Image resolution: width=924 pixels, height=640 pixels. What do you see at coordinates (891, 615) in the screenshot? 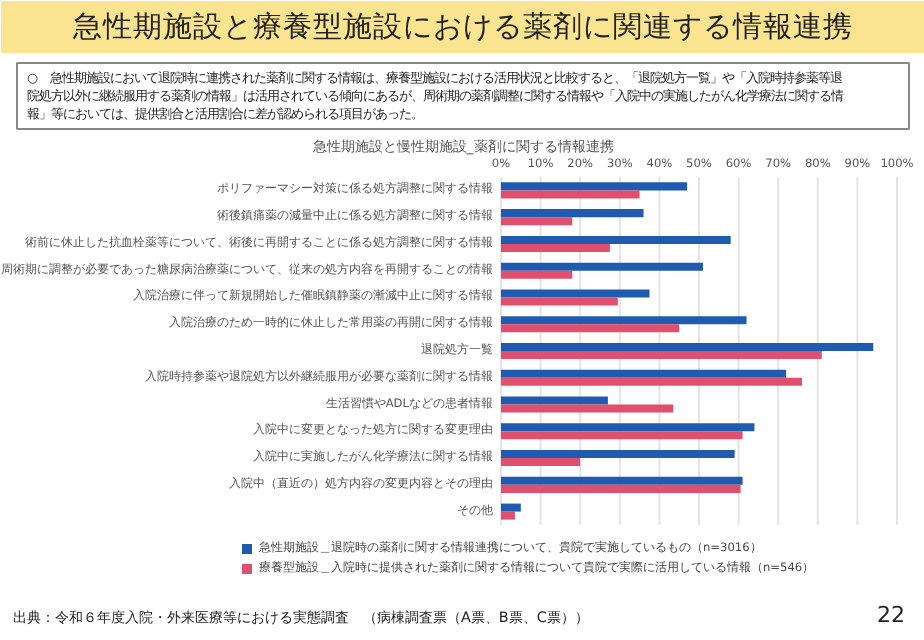
I see `text: 22` at bounding box center [891, 615].